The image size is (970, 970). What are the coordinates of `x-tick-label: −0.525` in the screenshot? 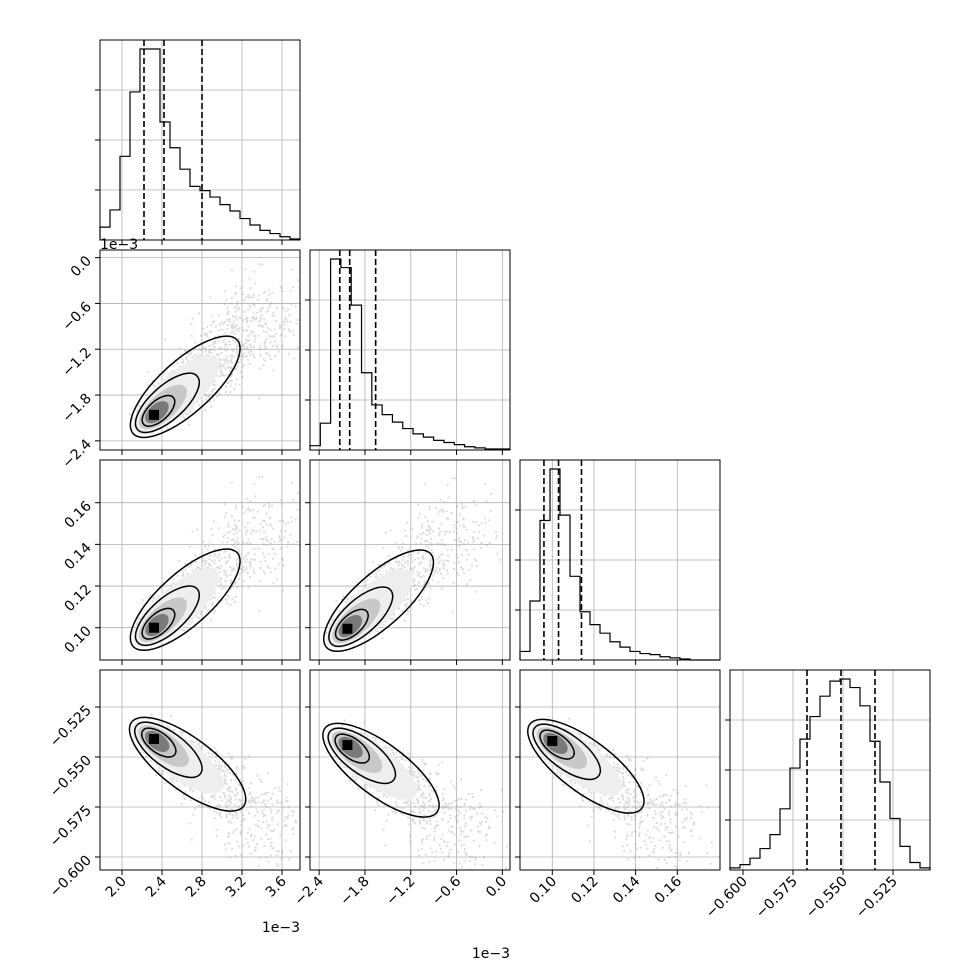 It's located at (877, 898).